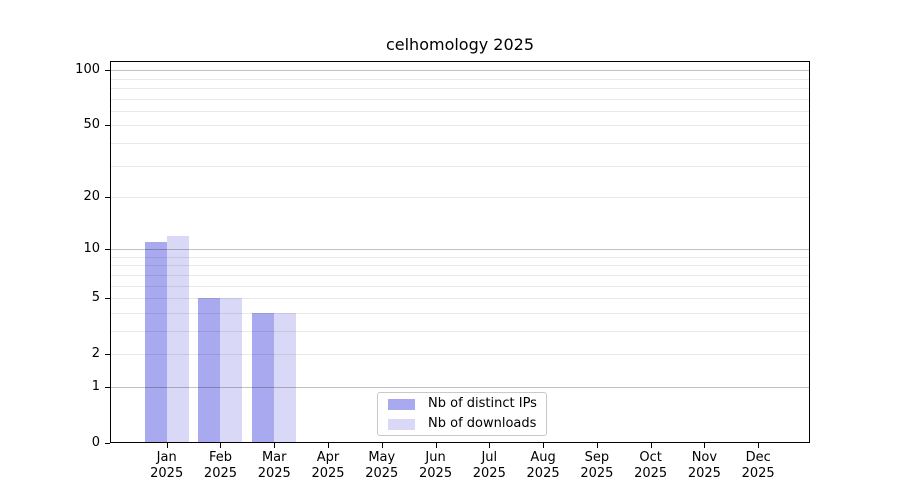  I want to click on x-tick-label-line: Jan, so click(166, 457).